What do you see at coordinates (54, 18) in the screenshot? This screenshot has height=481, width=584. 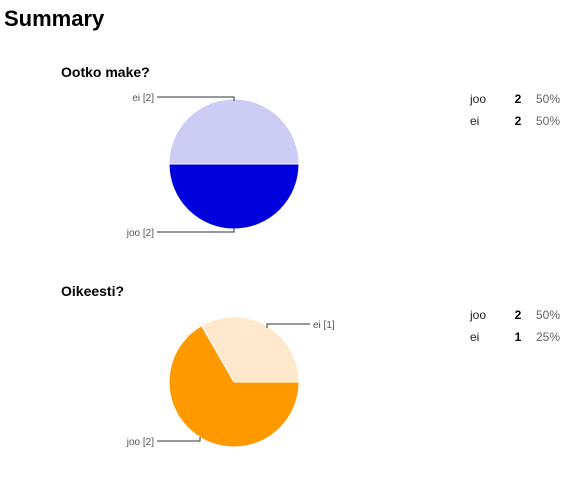 I see `page-title: Summary` at bounding box center [54, 18].